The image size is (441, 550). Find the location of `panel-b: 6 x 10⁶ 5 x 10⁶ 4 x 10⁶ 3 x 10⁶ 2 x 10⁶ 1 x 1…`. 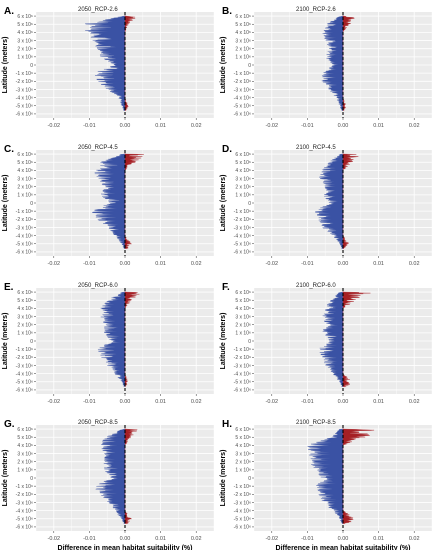

panel-b: 6 x 10⁶ 5 x 10⁶ 4 x 10⁶ 3 x 10⁶ 2 x 10⁶ 1 x 1… is located at coordinates (326, 67).